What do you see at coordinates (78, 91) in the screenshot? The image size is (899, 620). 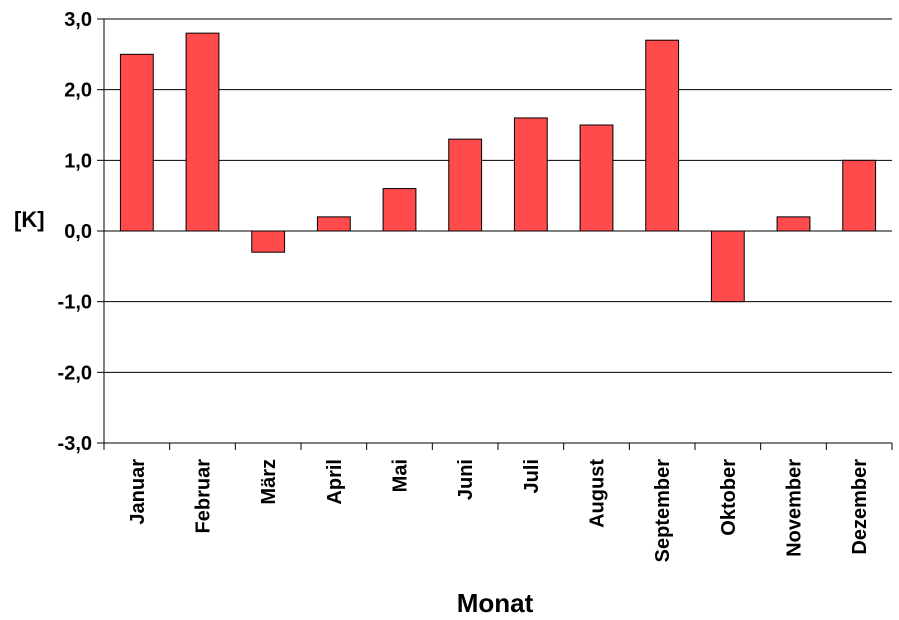 I see `y-tick-label: 2,0` at bounding box center [78, 91].